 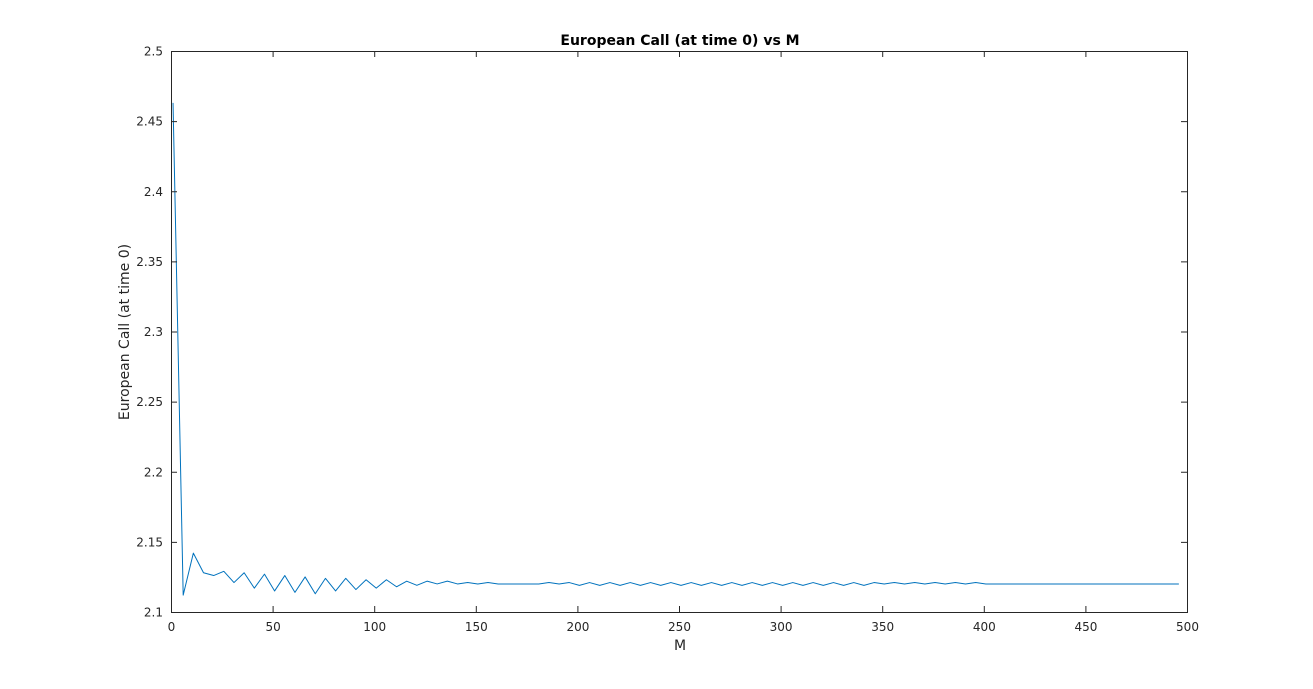 I want to click on y-tick-label: 2.5, so click(x=153, y=52).